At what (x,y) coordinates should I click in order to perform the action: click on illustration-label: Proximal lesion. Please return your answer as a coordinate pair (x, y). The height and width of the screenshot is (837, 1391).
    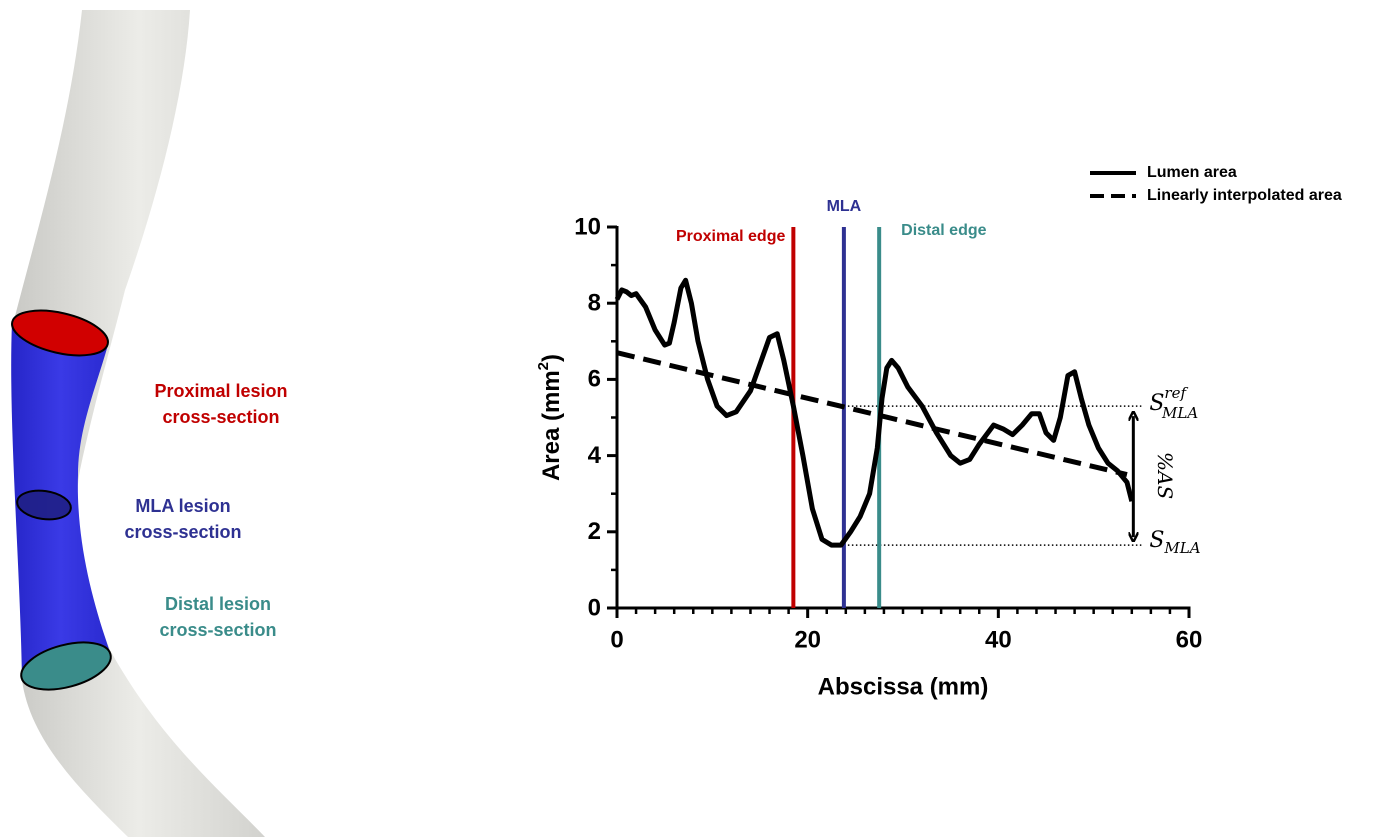
    Looking at the image, I should click on (220, 391).